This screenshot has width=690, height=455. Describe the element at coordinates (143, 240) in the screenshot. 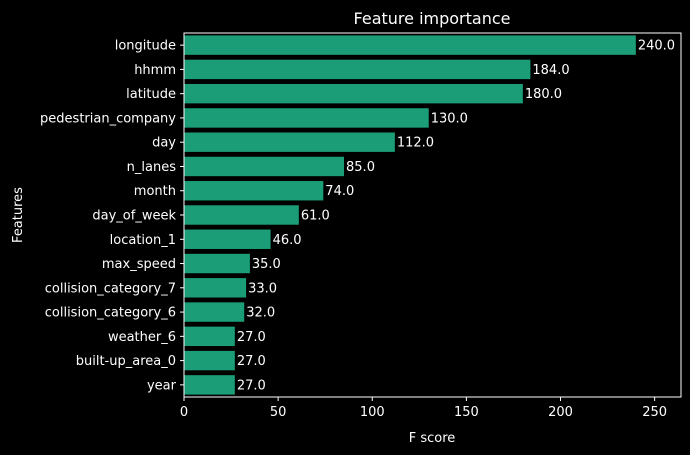

I see `y-tick-label: location_1` at that location.